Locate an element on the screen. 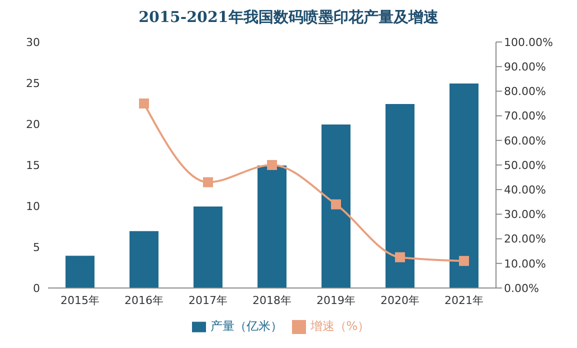 This screenshot has height=348, width=577. y2-tick-label: 90.00% is located at coordinates (525, 67).